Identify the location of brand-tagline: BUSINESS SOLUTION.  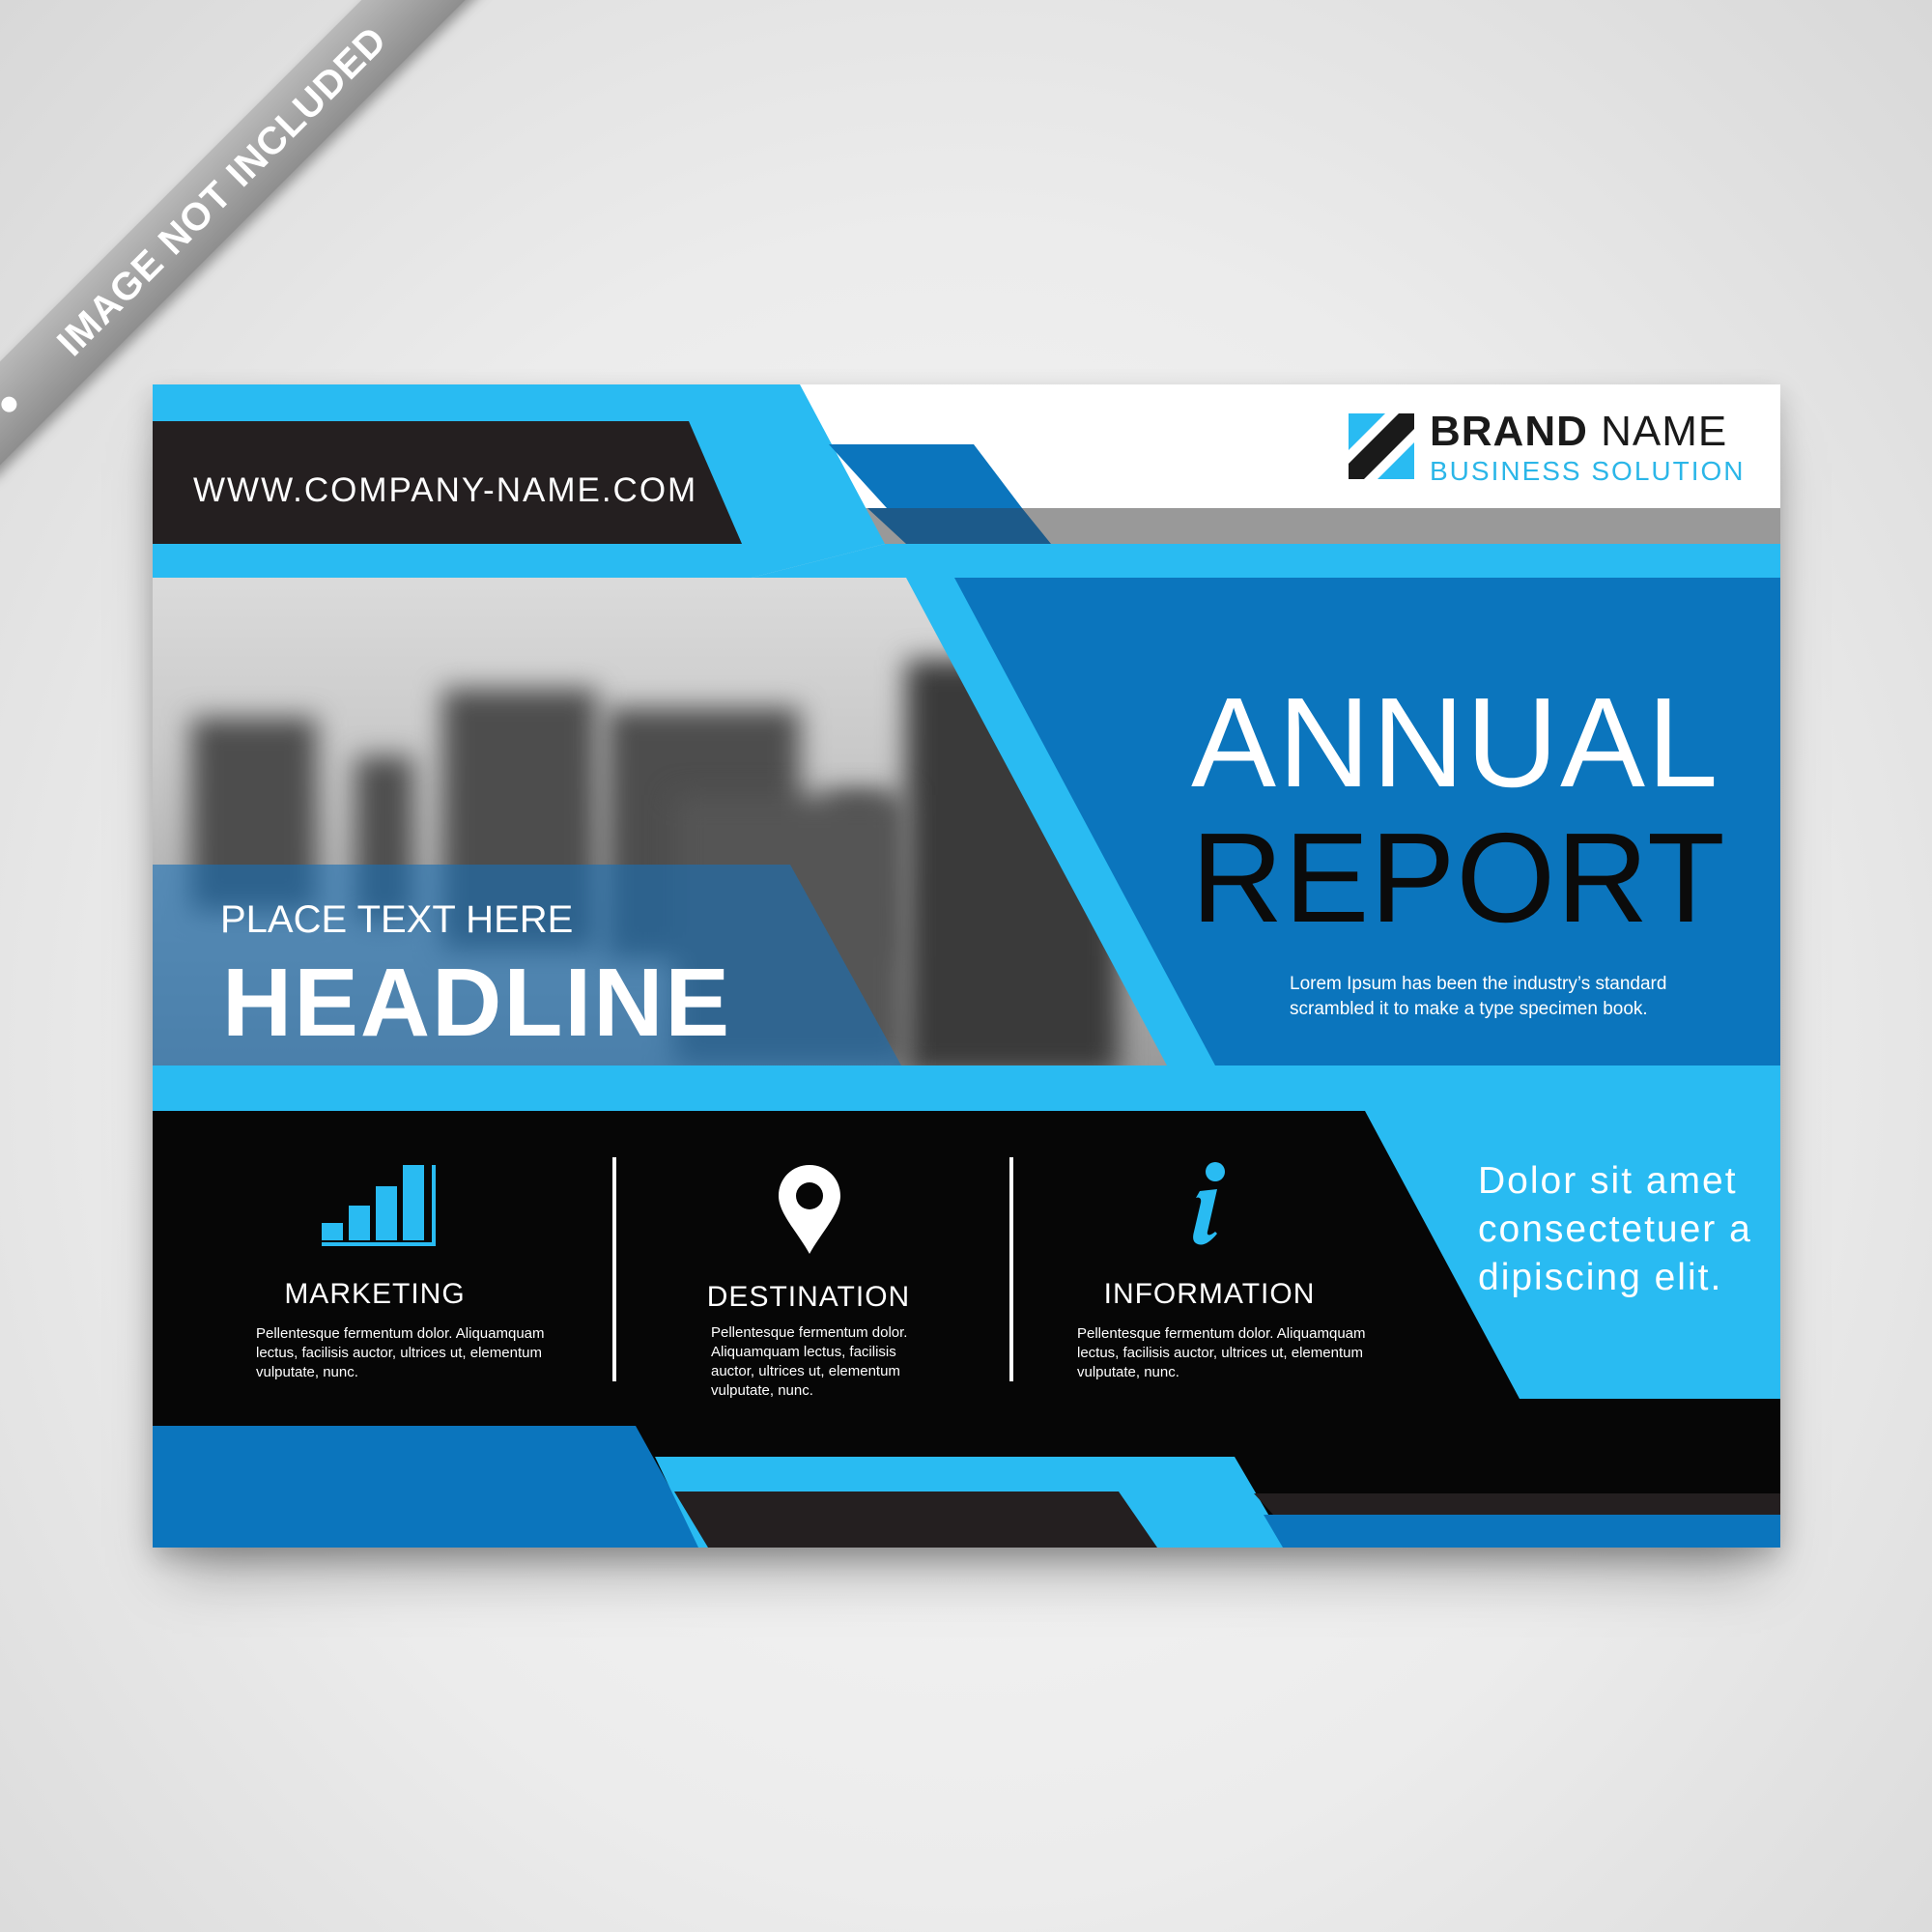
(1588, 471).